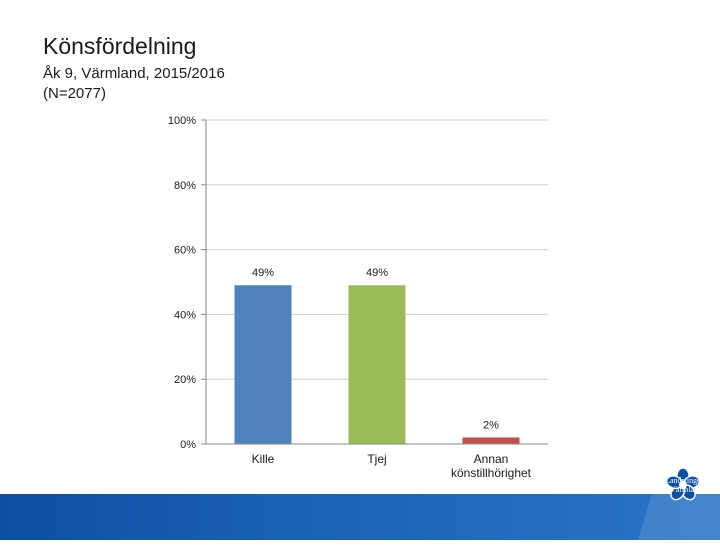  Describe the element at coordinates (491, 459) in the screenshot. I see `category-label: Annan` at that location.